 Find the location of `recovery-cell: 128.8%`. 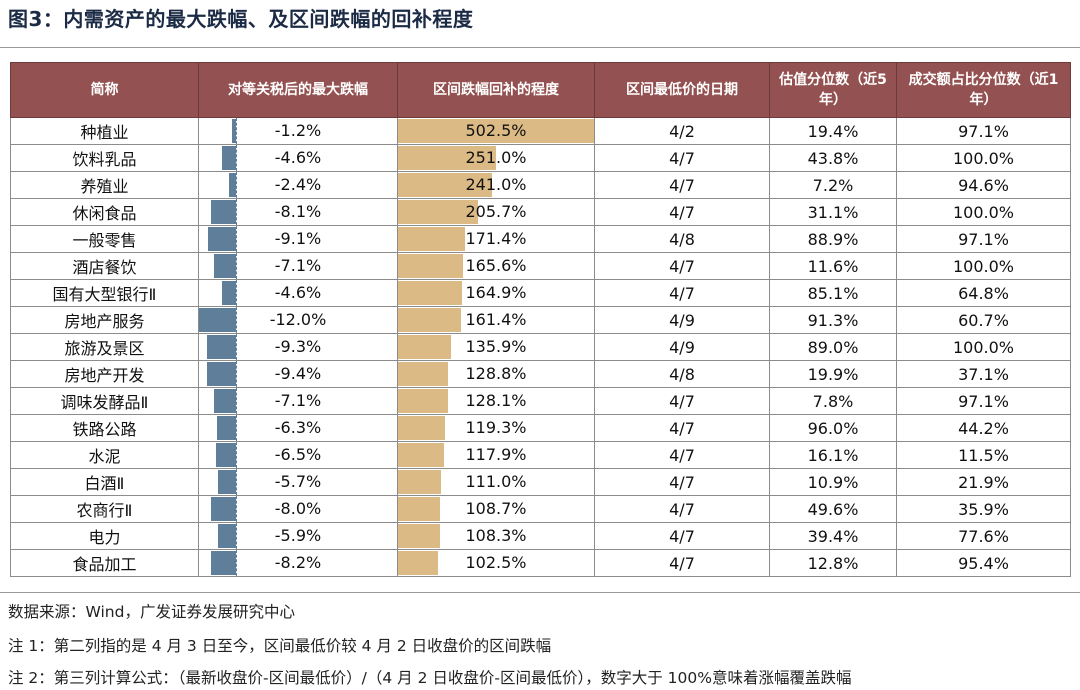

recovery-cell: 128.8% is located at coordinates (496, 374).